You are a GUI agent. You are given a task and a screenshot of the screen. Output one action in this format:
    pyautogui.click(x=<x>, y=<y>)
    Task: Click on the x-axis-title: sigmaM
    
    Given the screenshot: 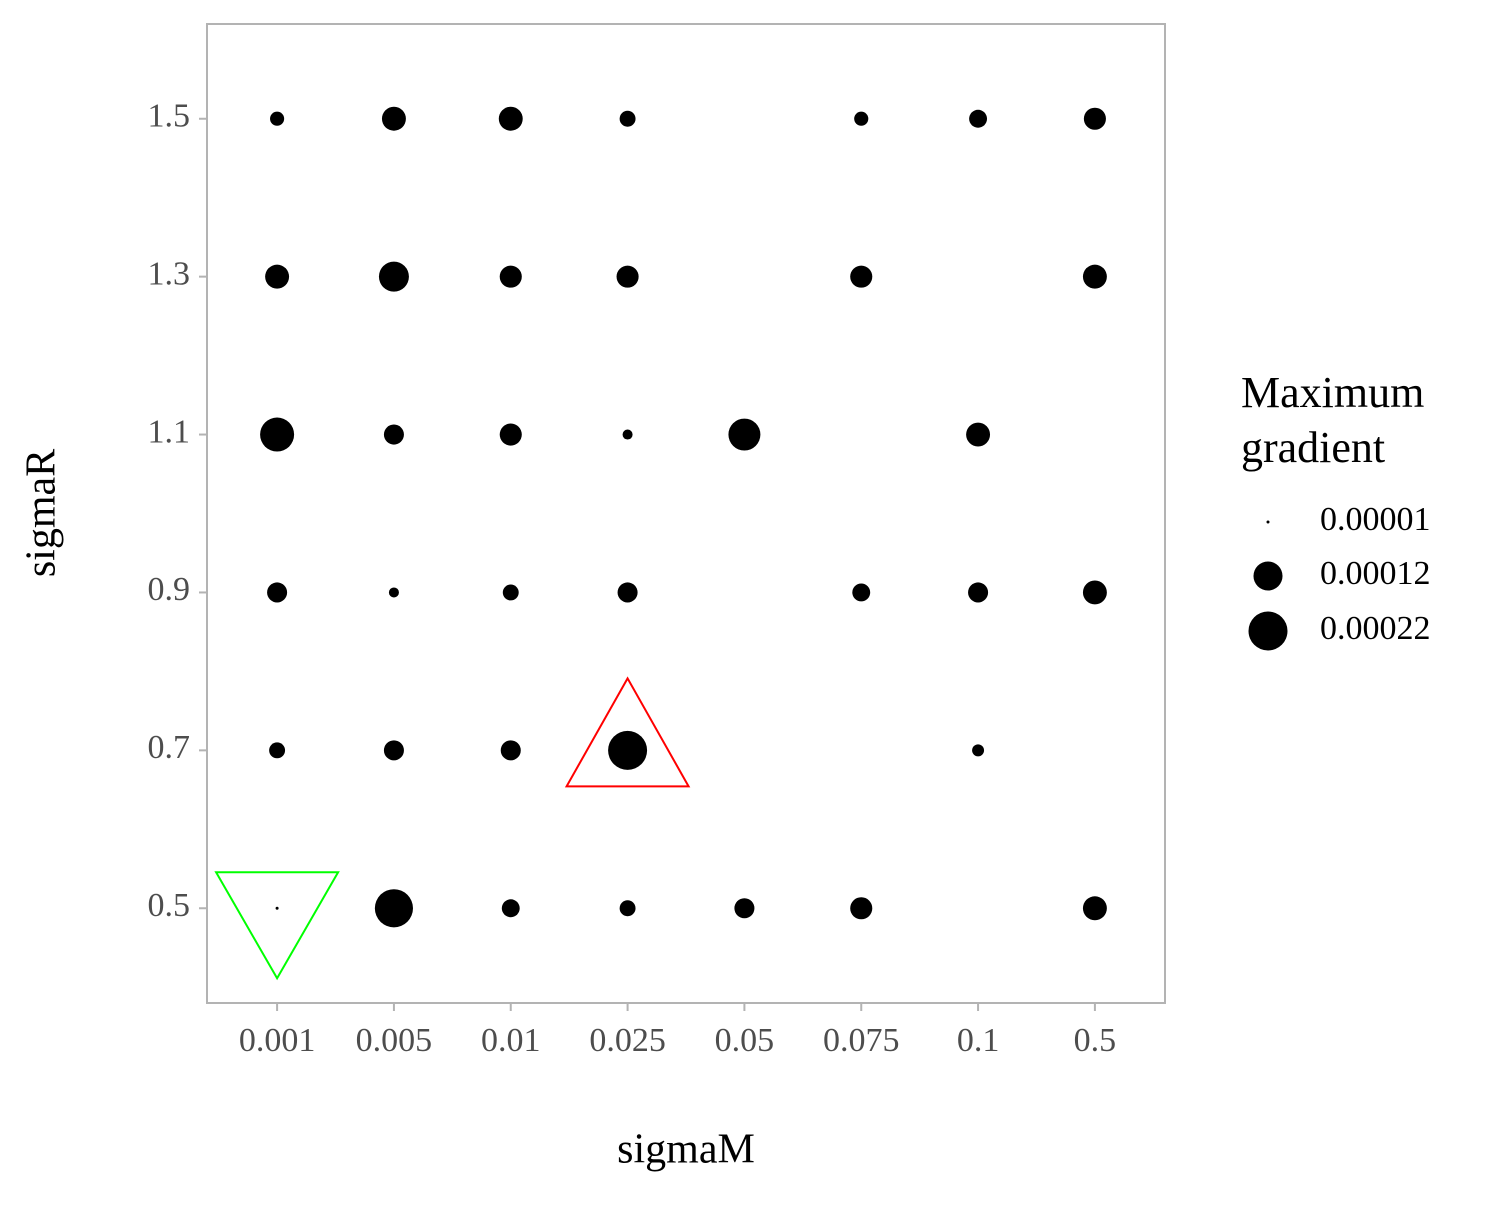 What is the action you would take?
    pyautogui.click(x=686, y=1150)
    